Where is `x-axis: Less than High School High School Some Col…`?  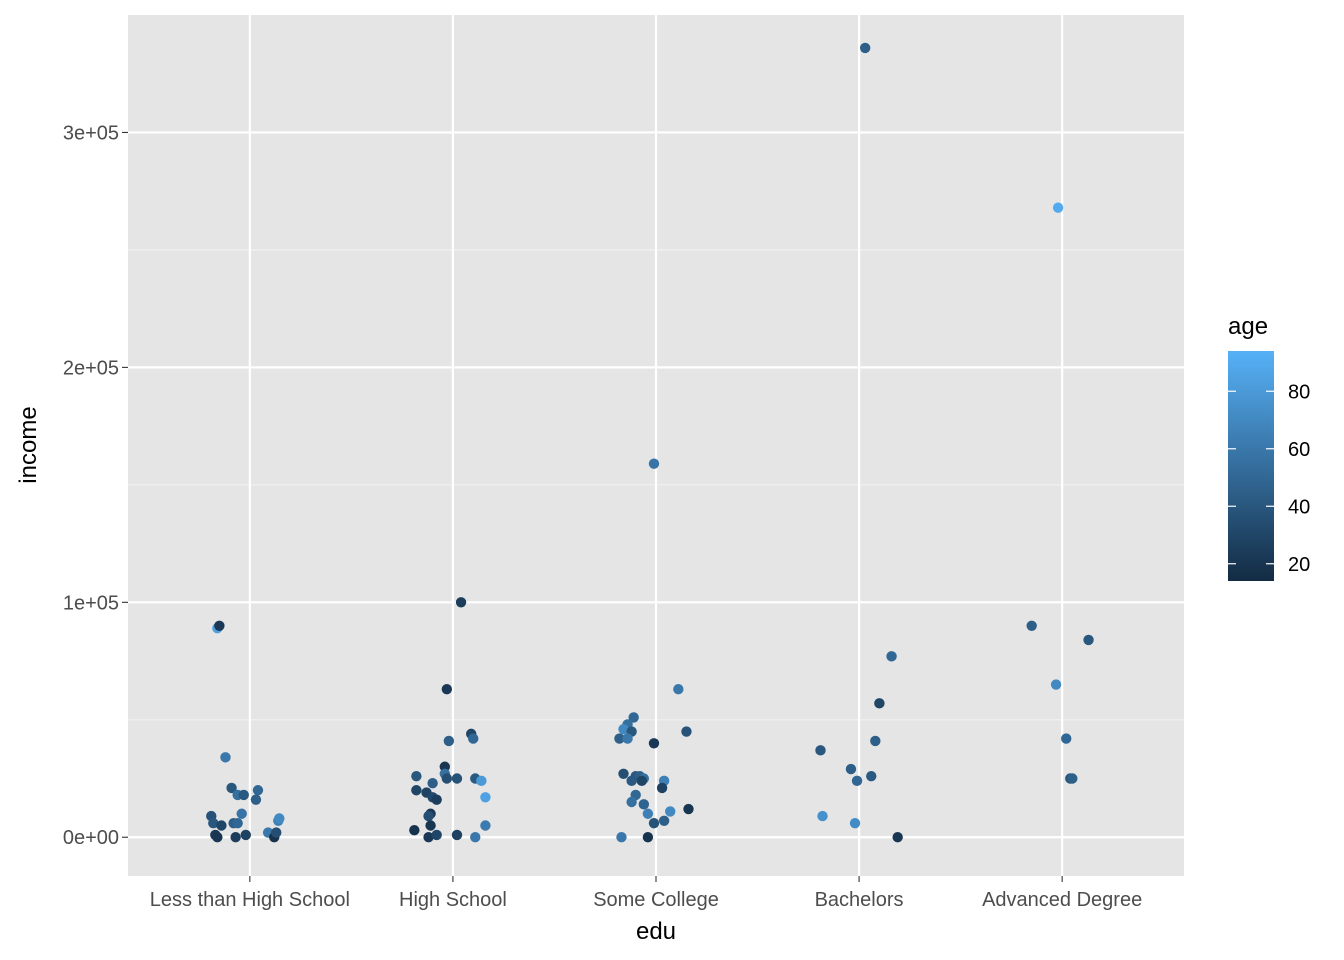 x-axis: Less than High School High School Some Col… is located at coordinates (646, 893).